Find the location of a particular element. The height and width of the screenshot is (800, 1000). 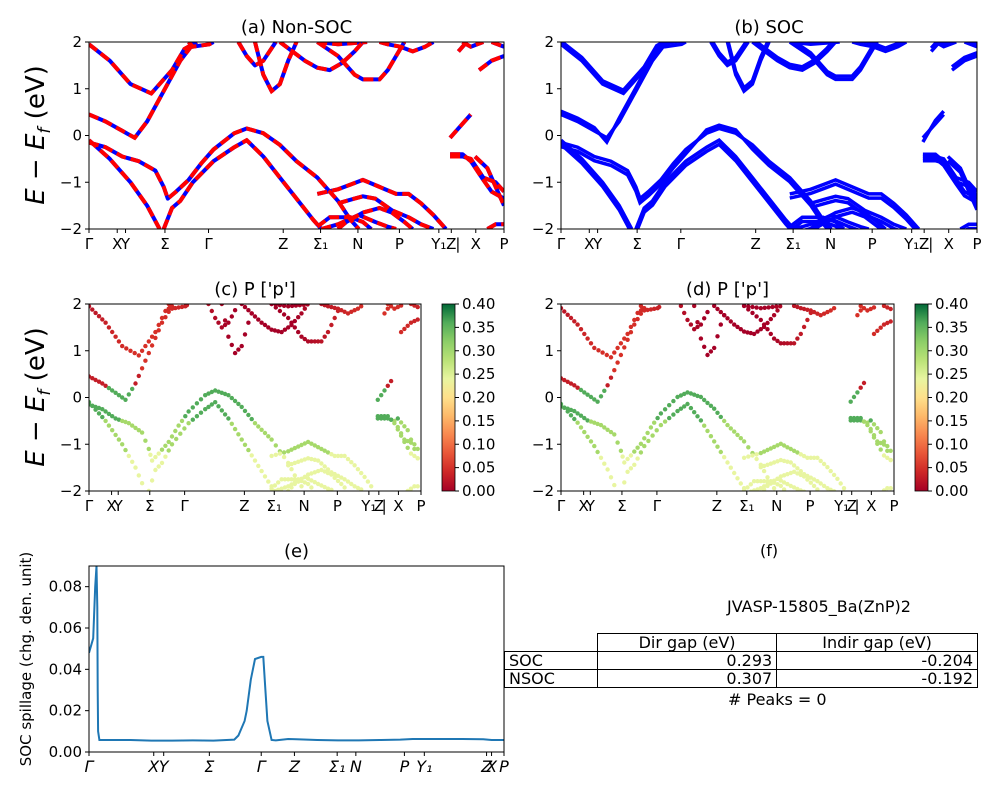

panel-d-xtick-label: X is located at coordinates (584, 506).